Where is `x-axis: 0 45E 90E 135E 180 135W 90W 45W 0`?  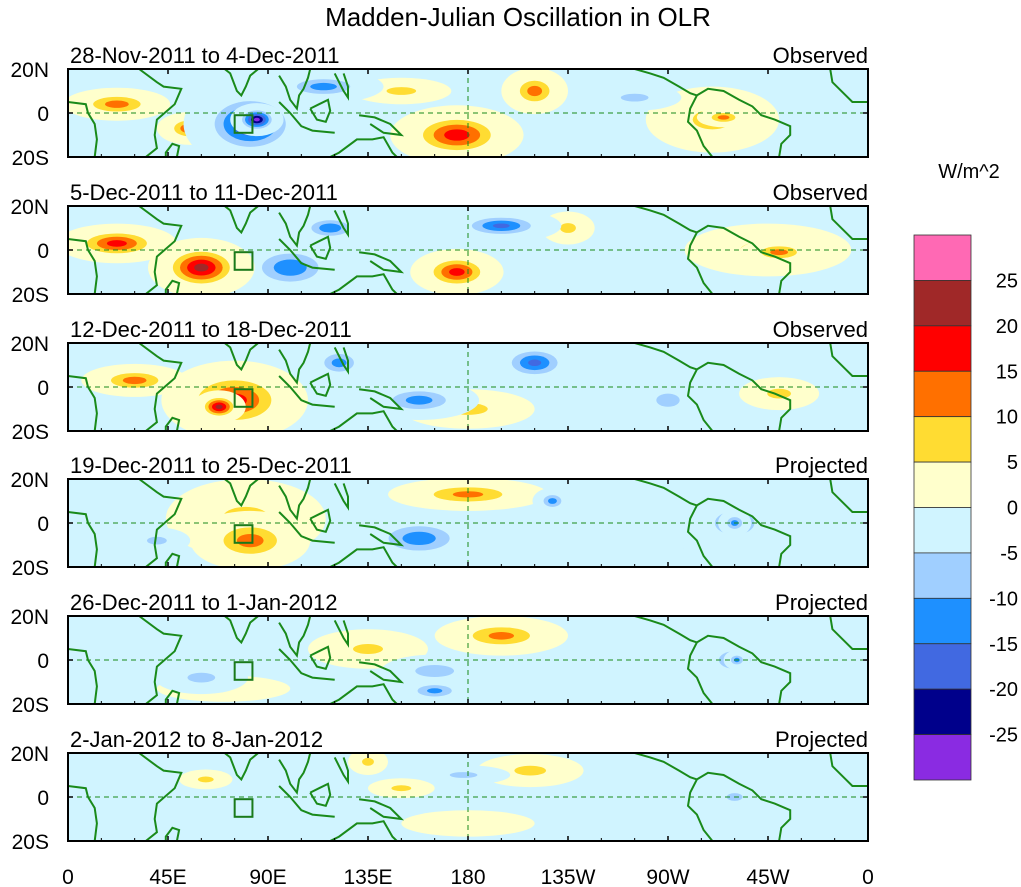 x-axis: 0 45E 90E 135E 180 135W 90W 45W 0 is located at coordinates (468, 876).